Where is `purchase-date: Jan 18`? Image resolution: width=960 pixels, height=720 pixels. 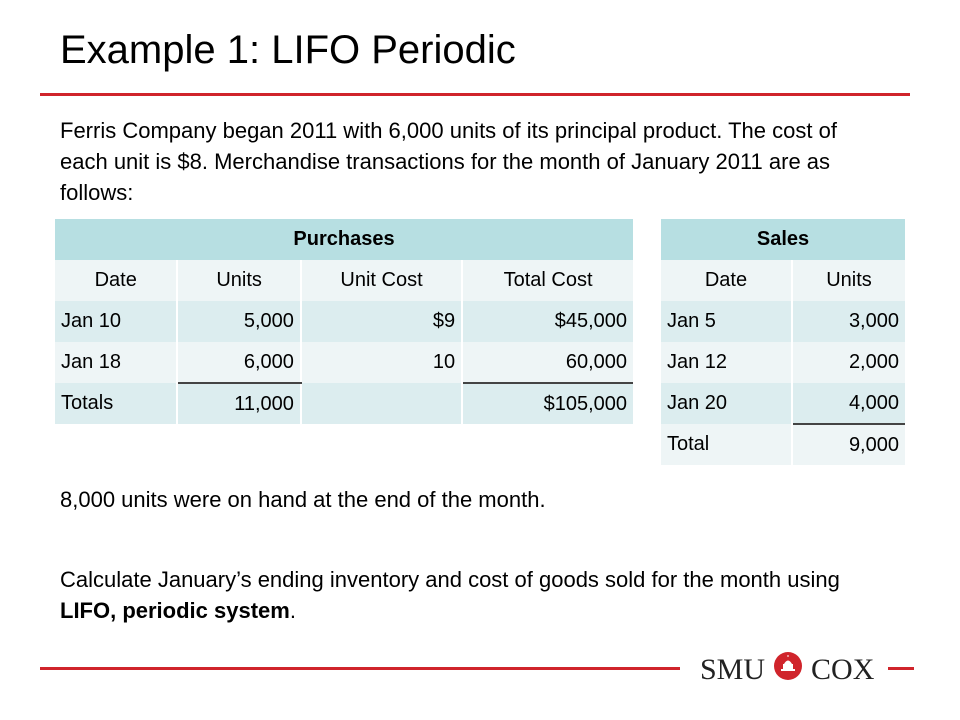
purchase-date: Jan 18 is located at coordinates (117, 362).